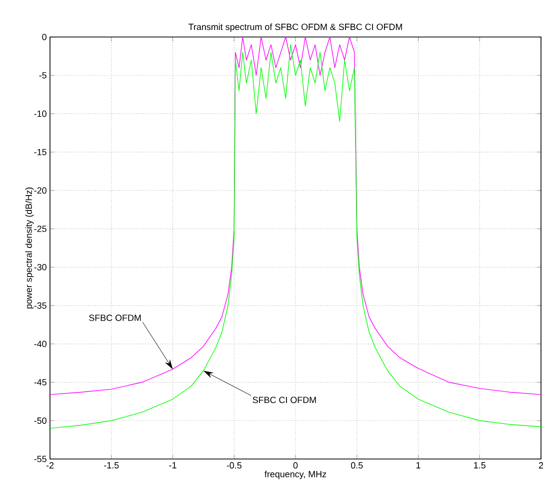 The width and height of the screenshot is (545, 493). I want to click on y-tick-label: -20, so click(40, 190).